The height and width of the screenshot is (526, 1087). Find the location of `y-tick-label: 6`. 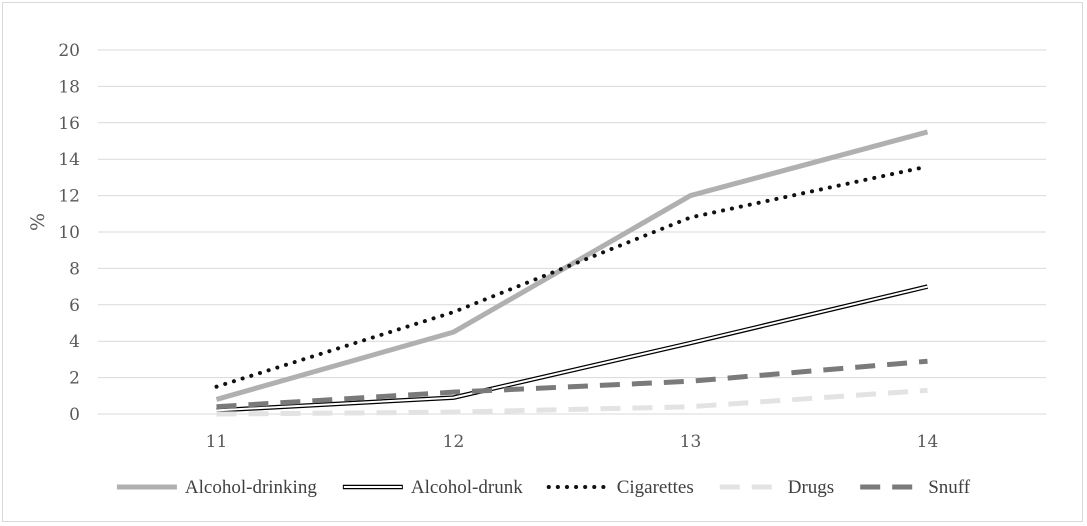

y-tick-label: 6 is located at coordinates (74, 306).